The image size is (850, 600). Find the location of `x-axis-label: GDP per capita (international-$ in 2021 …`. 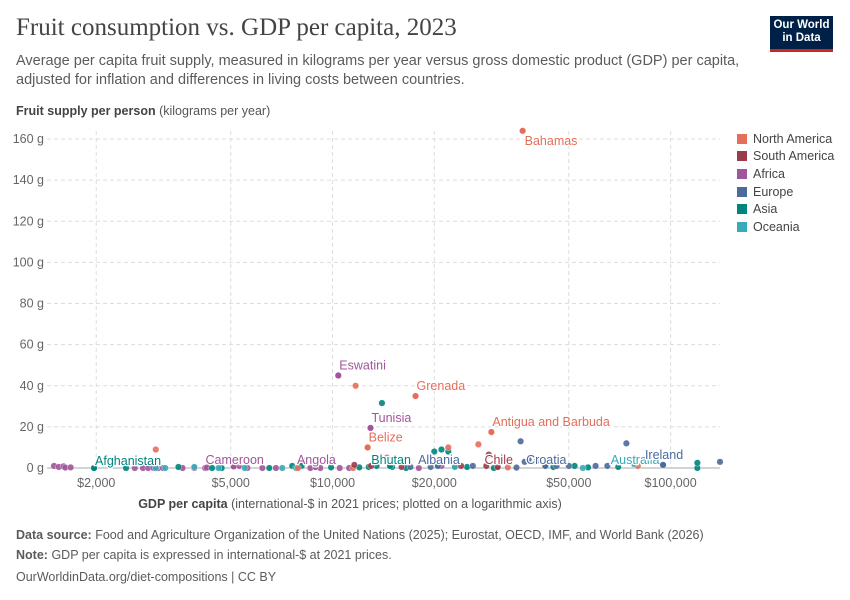

x-axis-label: GDP per capita (international-$ in 2021 … is located at coordinates (387, 504).